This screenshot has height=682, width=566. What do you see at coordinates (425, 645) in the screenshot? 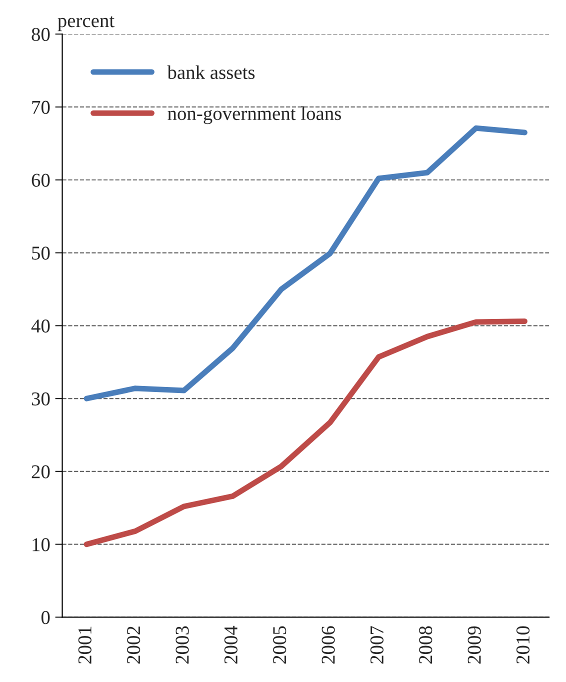
I see `x-tick-label: 2008` at bounding box center [425, 645].